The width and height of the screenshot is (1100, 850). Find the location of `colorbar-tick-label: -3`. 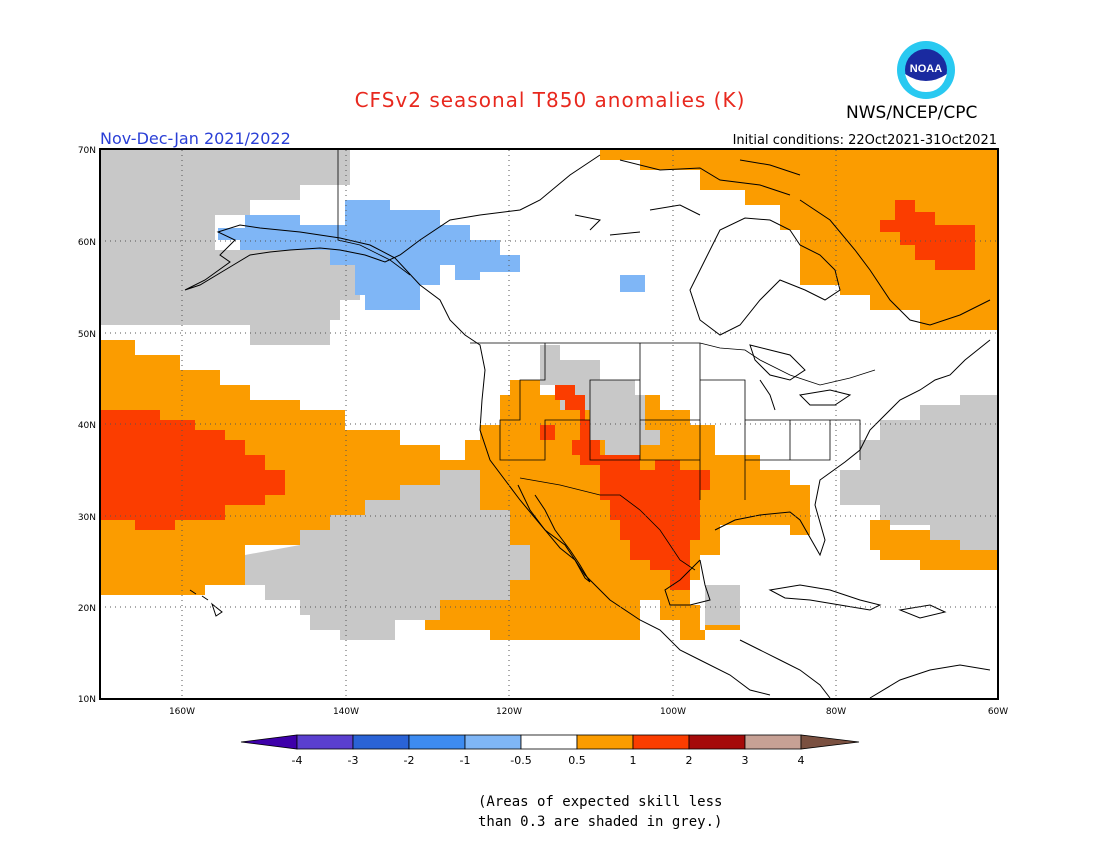

colorbar-tick-label: -3 is located at coordinates (353, 760).